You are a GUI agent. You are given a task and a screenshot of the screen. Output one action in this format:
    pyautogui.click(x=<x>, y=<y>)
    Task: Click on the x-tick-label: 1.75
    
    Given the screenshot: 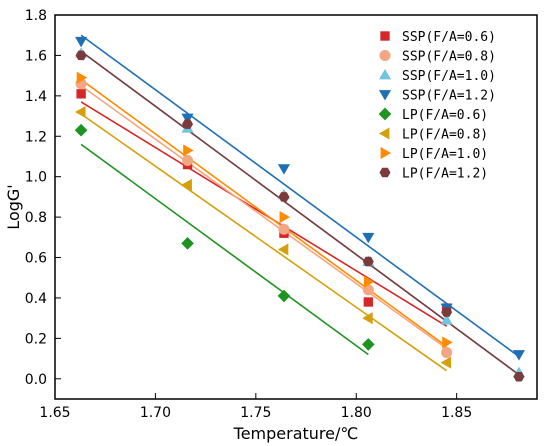 What is the action you would take?
    pyautogui.click(x=255, y=413)
    